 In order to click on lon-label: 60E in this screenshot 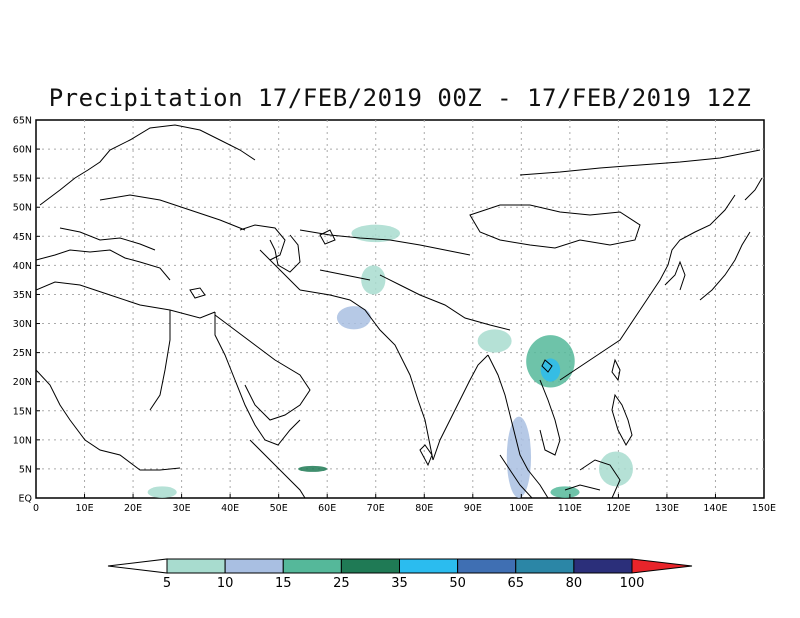, I will do `click(327, 508)`.